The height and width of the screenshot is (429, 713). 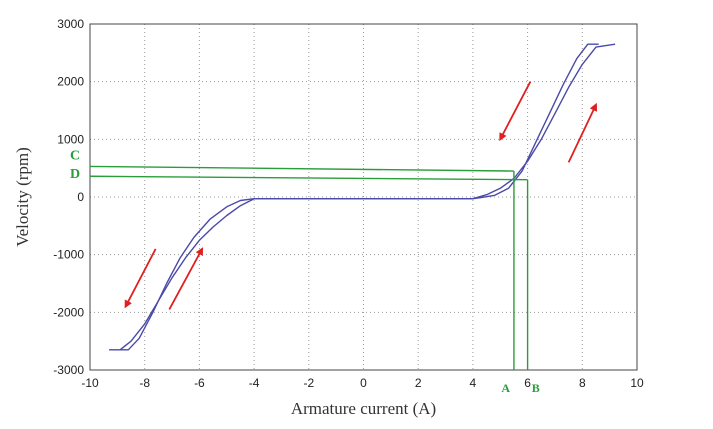 I want to click on y-tick-label: 3000, so click(x=70, y=24).